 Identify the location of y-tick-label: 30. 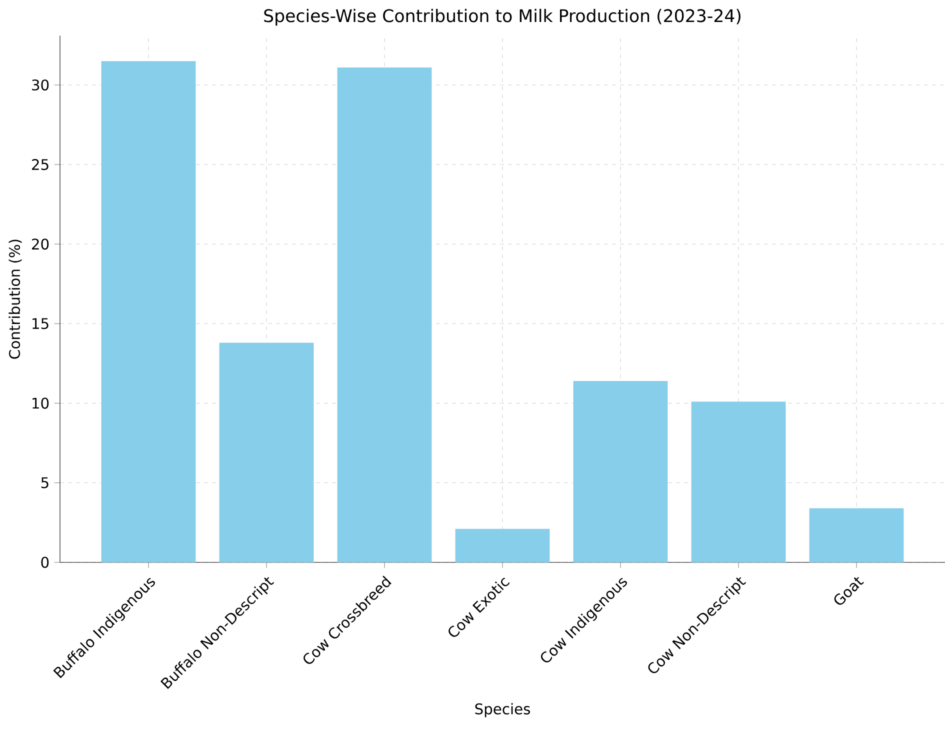
(40, 85).